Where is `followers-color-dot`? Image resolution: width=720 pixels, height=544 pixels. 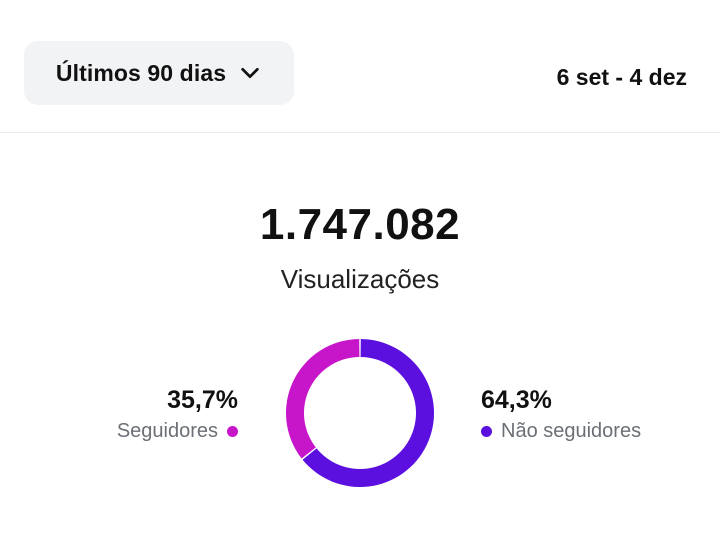 followers-color-dot is located at coordinates (232, 431).